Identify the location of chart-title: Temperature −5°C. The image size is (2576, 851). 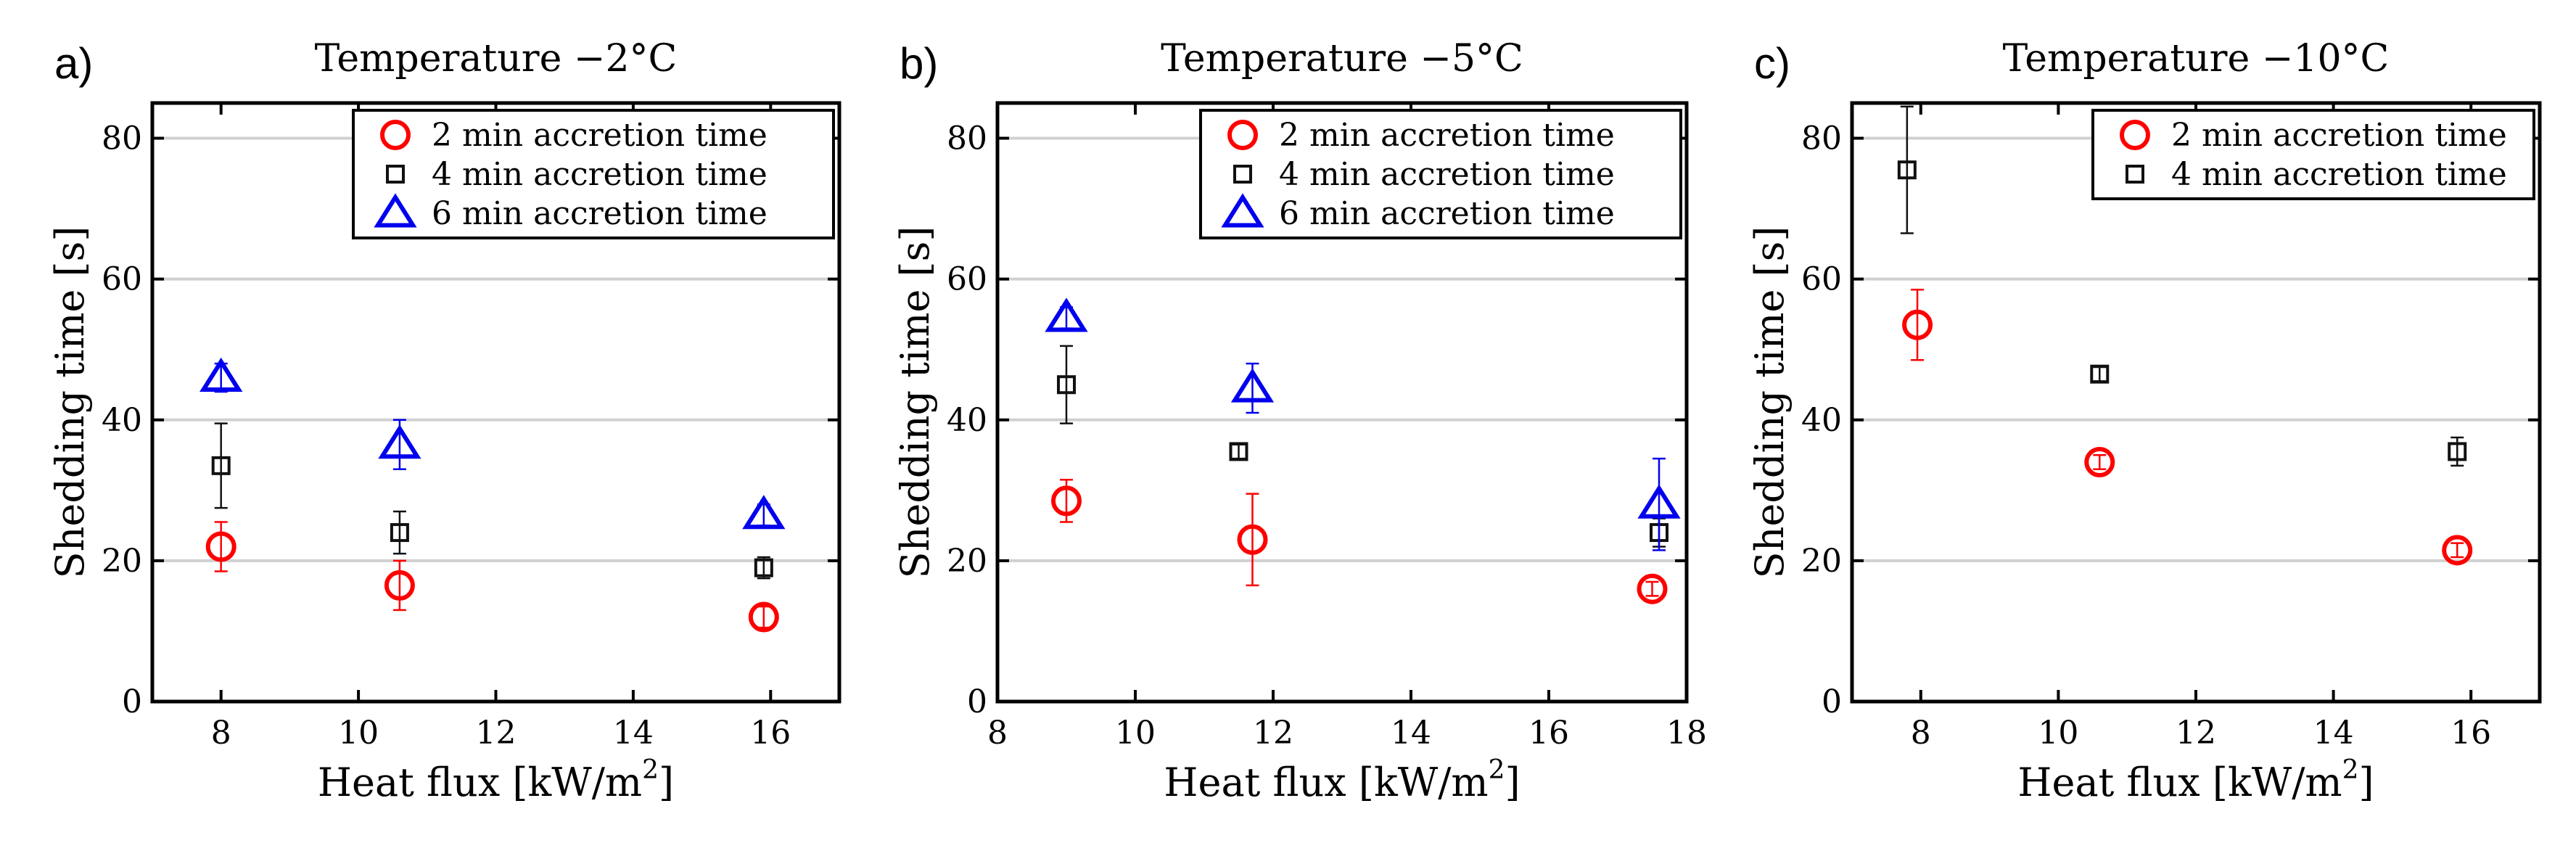
(1342, 59).